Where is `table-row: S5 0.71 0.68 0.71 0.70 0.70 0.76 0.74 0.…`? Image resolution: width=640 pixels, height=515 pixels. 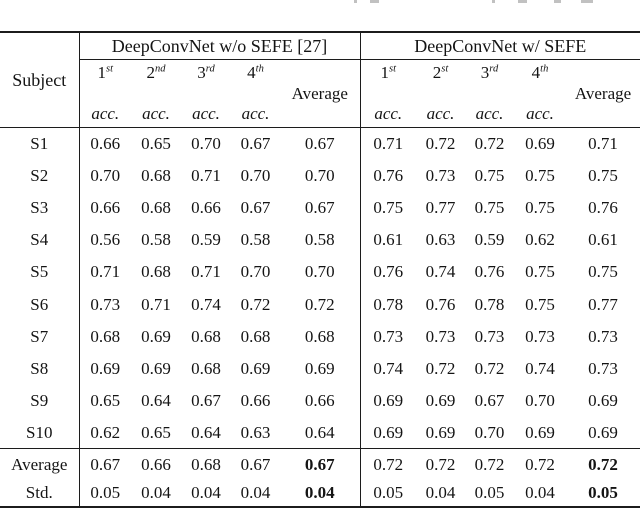 table-row: S5 0.71 0.68 0.71 0.70 0.70 0.76 0.74 0.… is located at coordinates (320, 271).